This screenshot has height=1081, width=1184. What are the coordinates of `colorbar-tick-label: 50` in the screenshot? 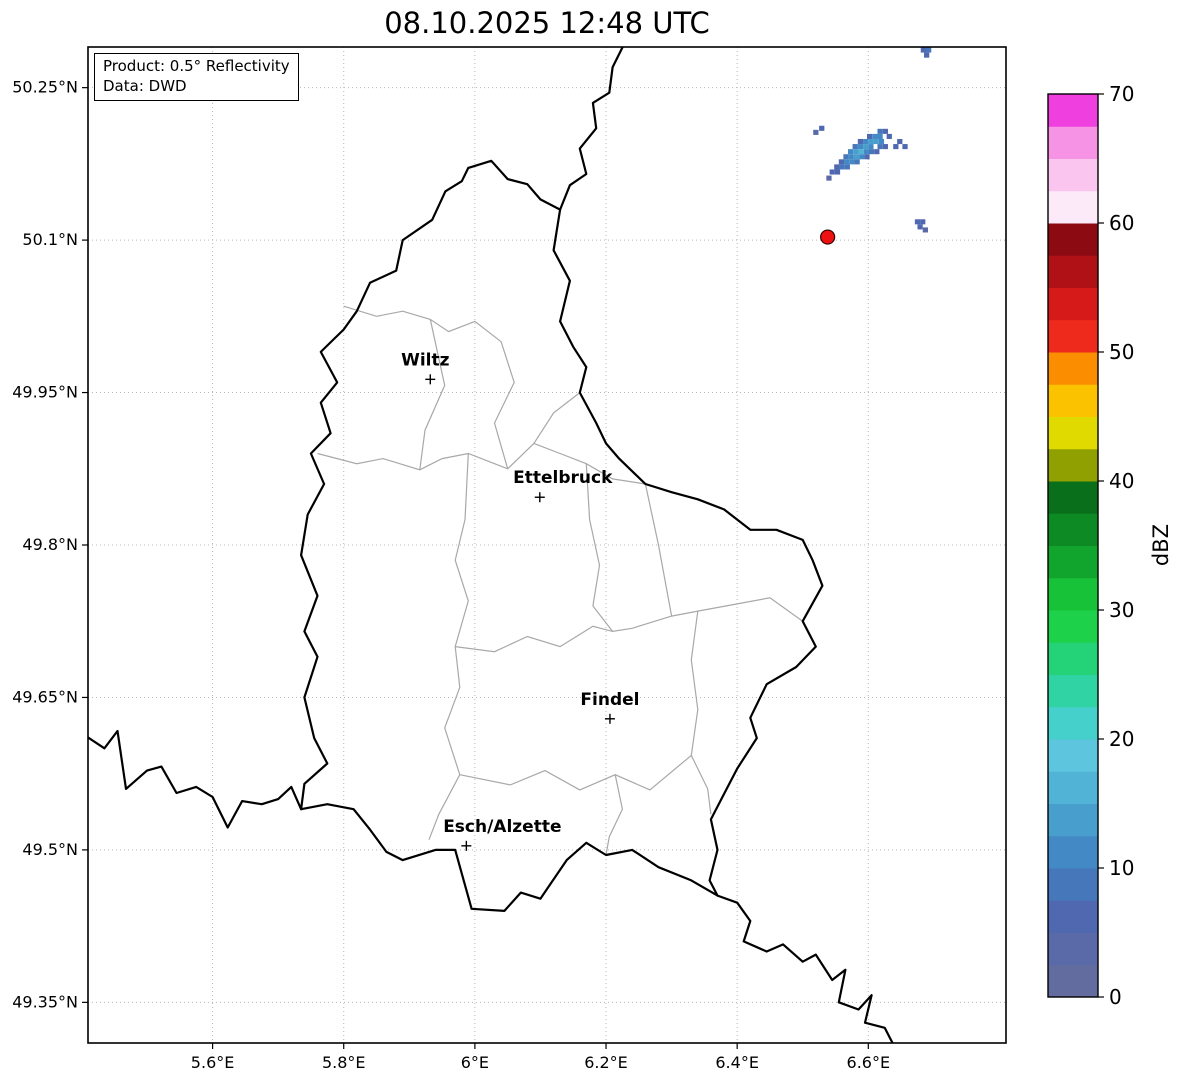 It's located at (1121, 352).